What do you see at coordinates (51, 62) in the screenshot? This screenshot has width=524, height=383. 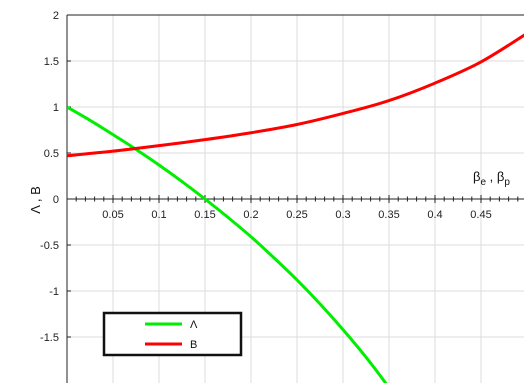 I see `y-tick-label-1: 1.5` at bounding box center [51, 62].